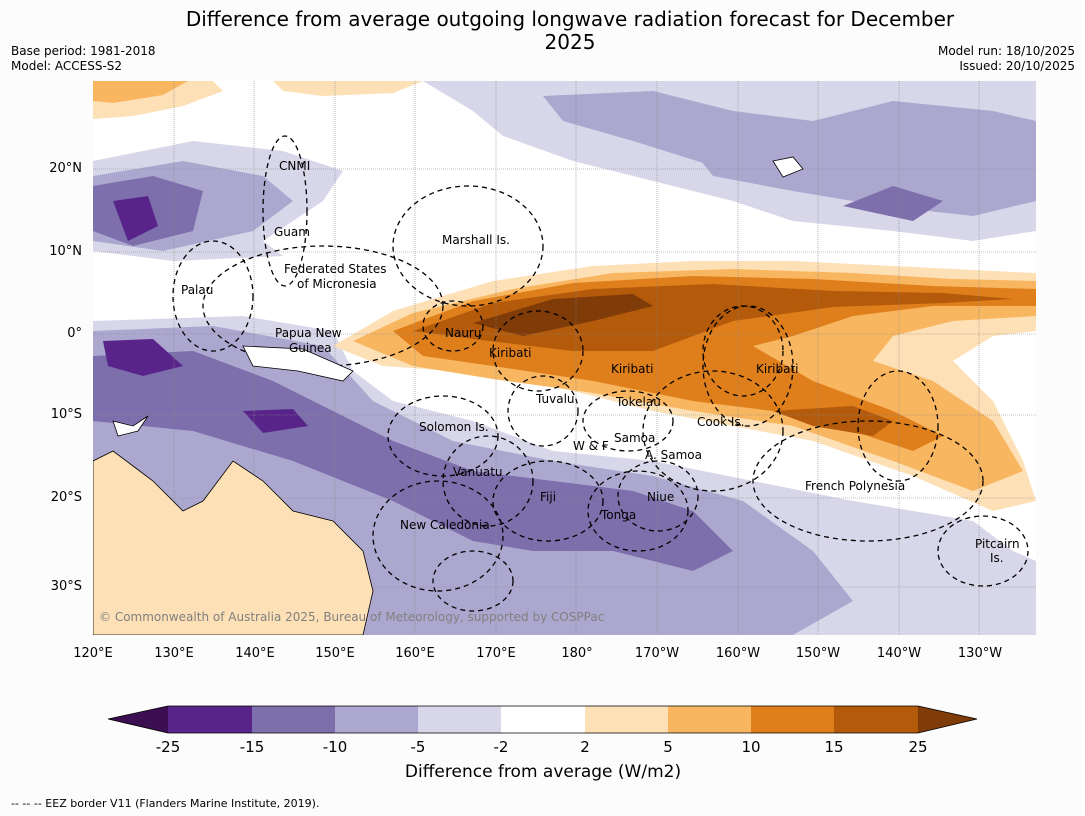 This screenshot has width=1085, height=816. What do you see at coordinates (555, 399) in the screenshot?
I see `place-label: Tuvalu` at bounding box center [555, 399].